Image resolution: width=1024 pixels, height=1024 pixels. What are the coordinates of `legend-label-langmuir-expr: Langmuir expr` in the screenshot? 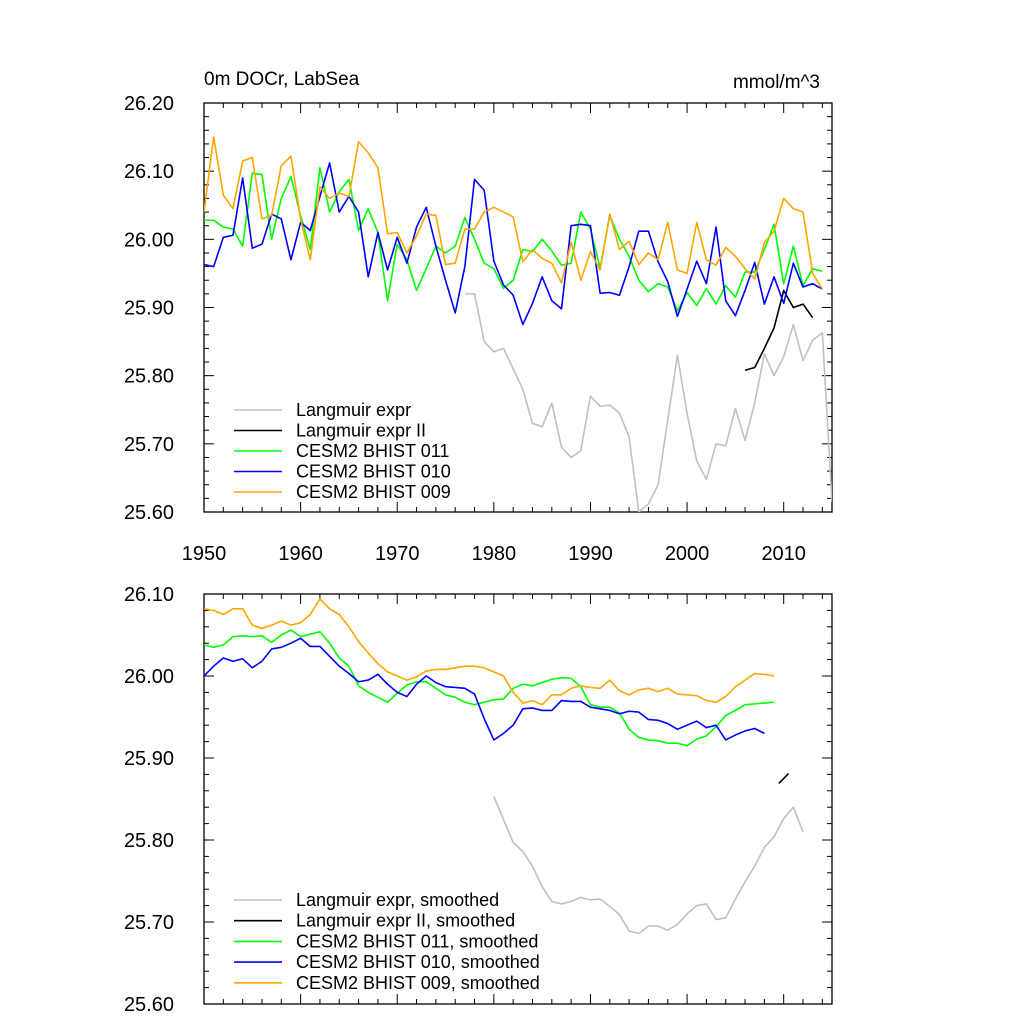 It's located at (353, 410).